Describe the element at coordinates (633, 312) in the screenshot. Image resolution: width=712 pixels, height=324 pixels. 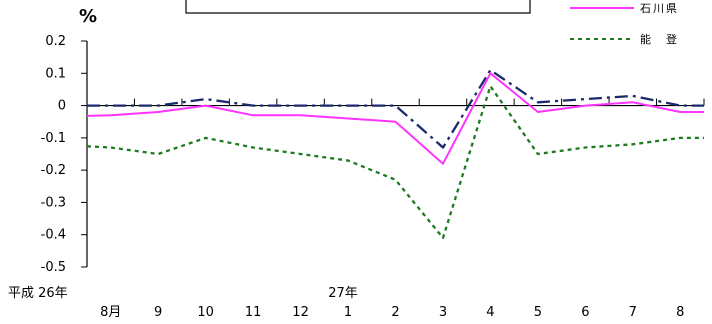
I see `x-tick-label: 7` at that location.